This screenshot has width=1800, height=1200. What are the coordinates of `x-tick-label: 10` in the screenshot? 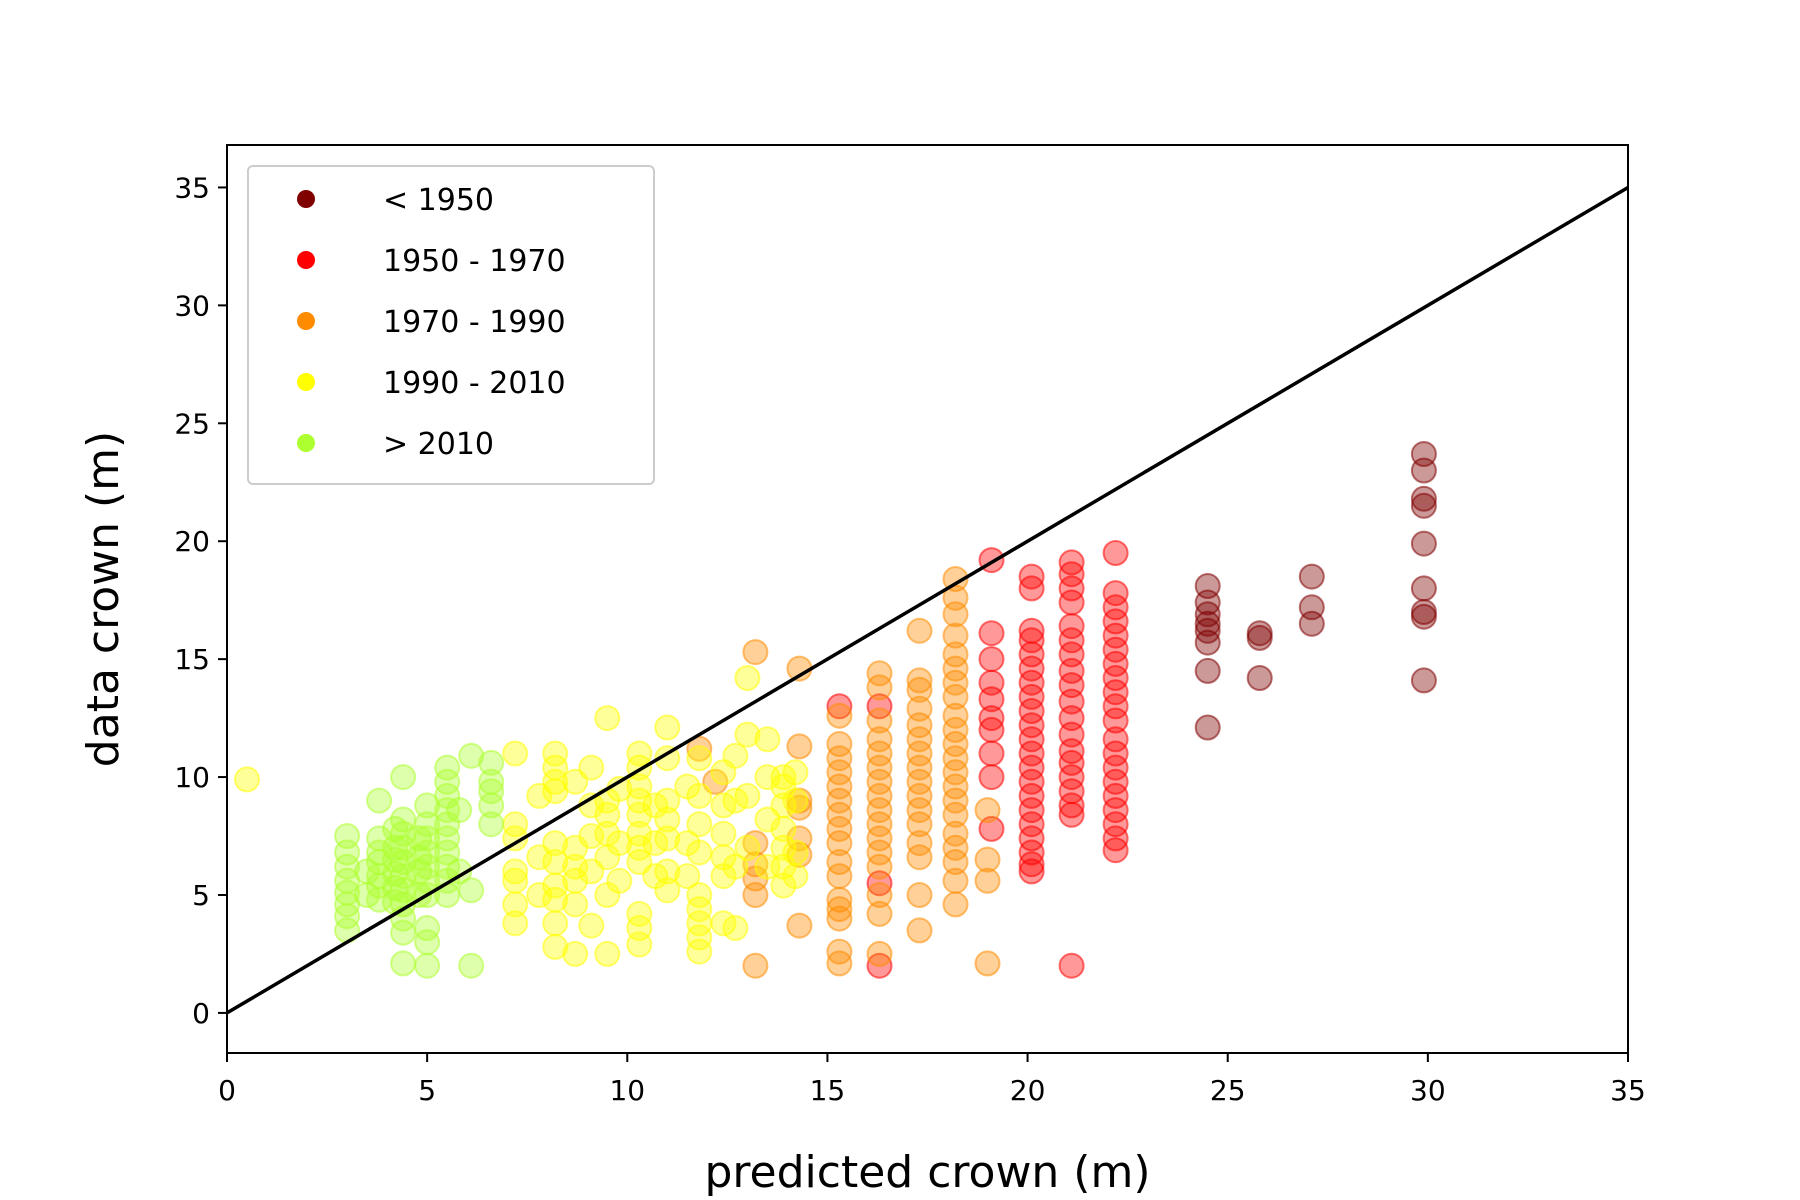 It's located at (627, 1090).